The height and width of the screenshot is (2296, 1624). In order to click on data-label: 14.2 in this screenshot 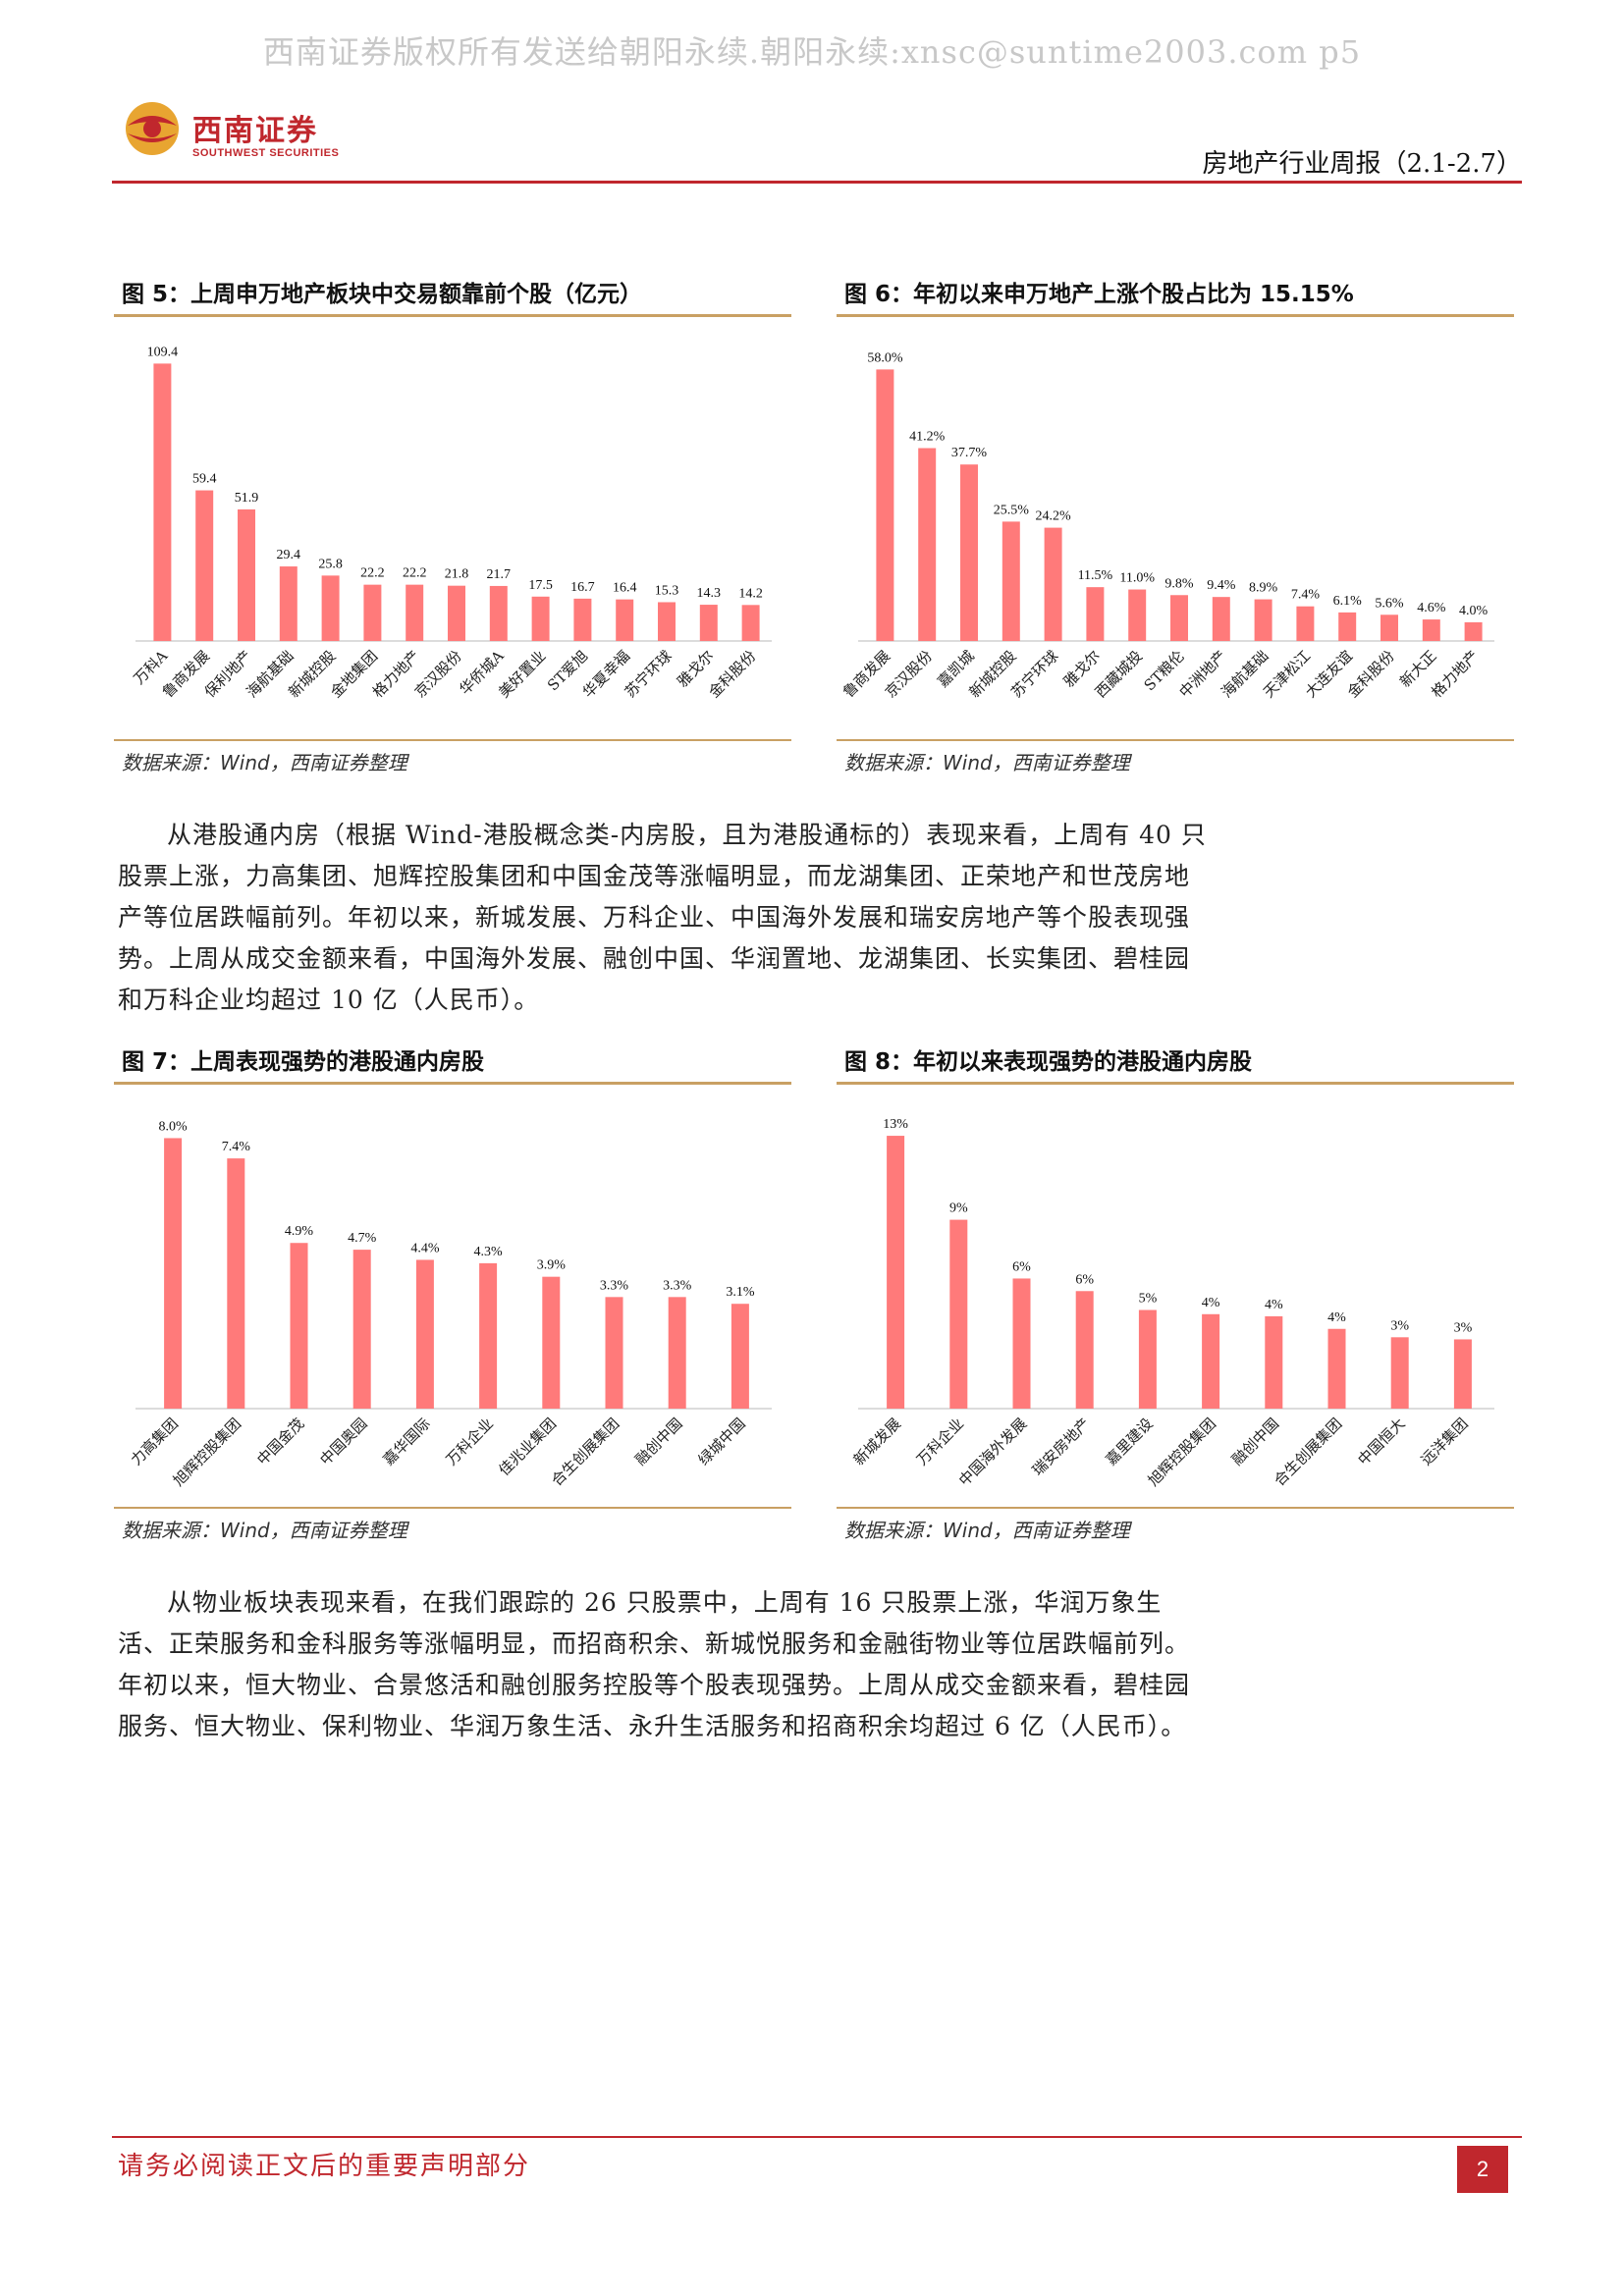, I will do `click(750, 594)`.